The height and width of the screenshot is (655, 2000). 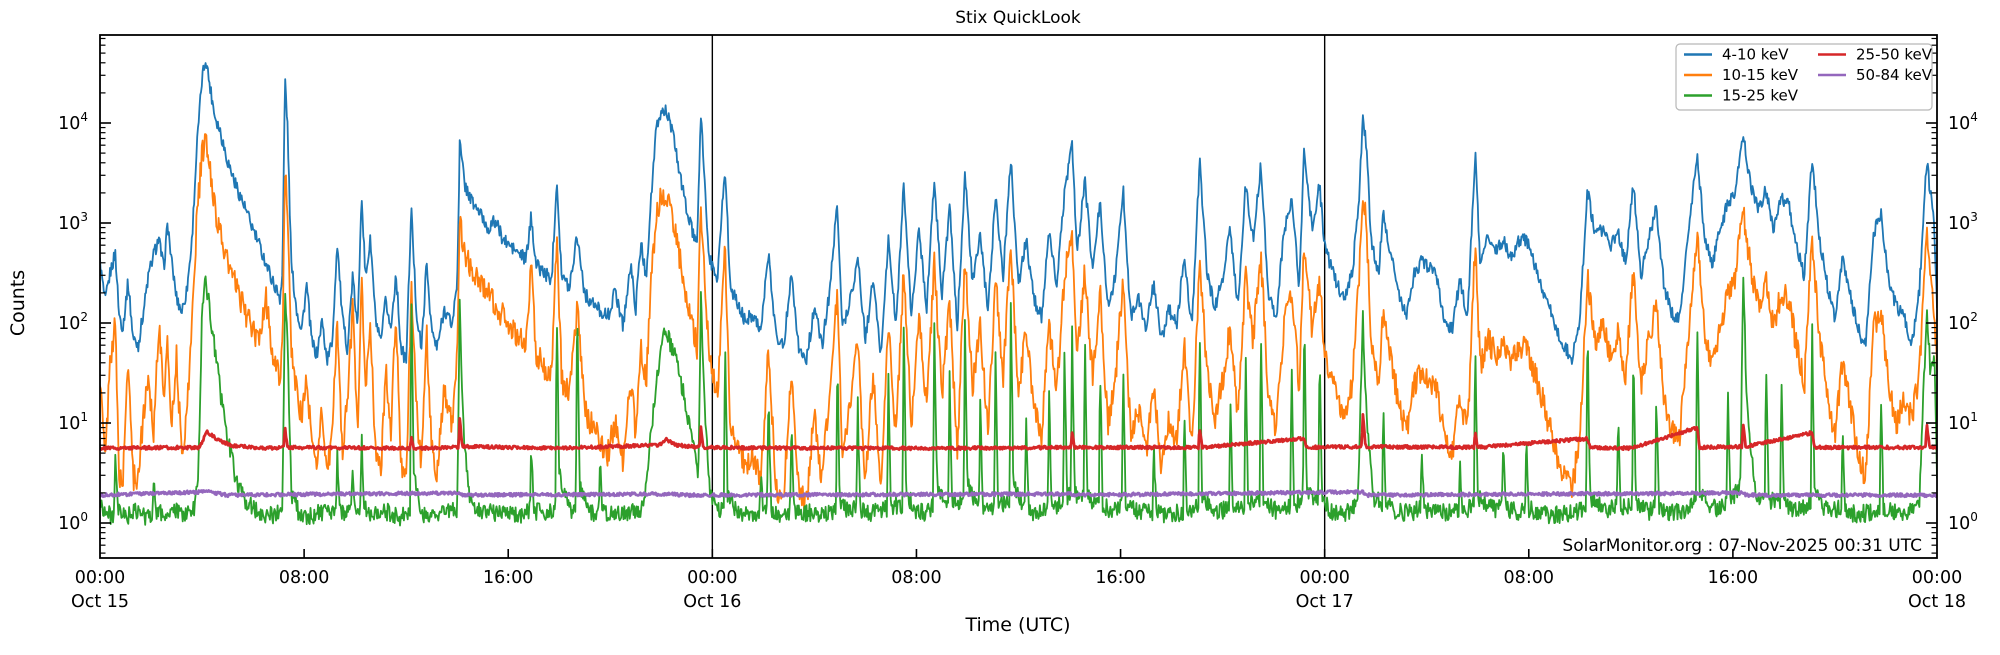 I want to click on legend-label: 10-15 keV, so click(x=1760, y=75).